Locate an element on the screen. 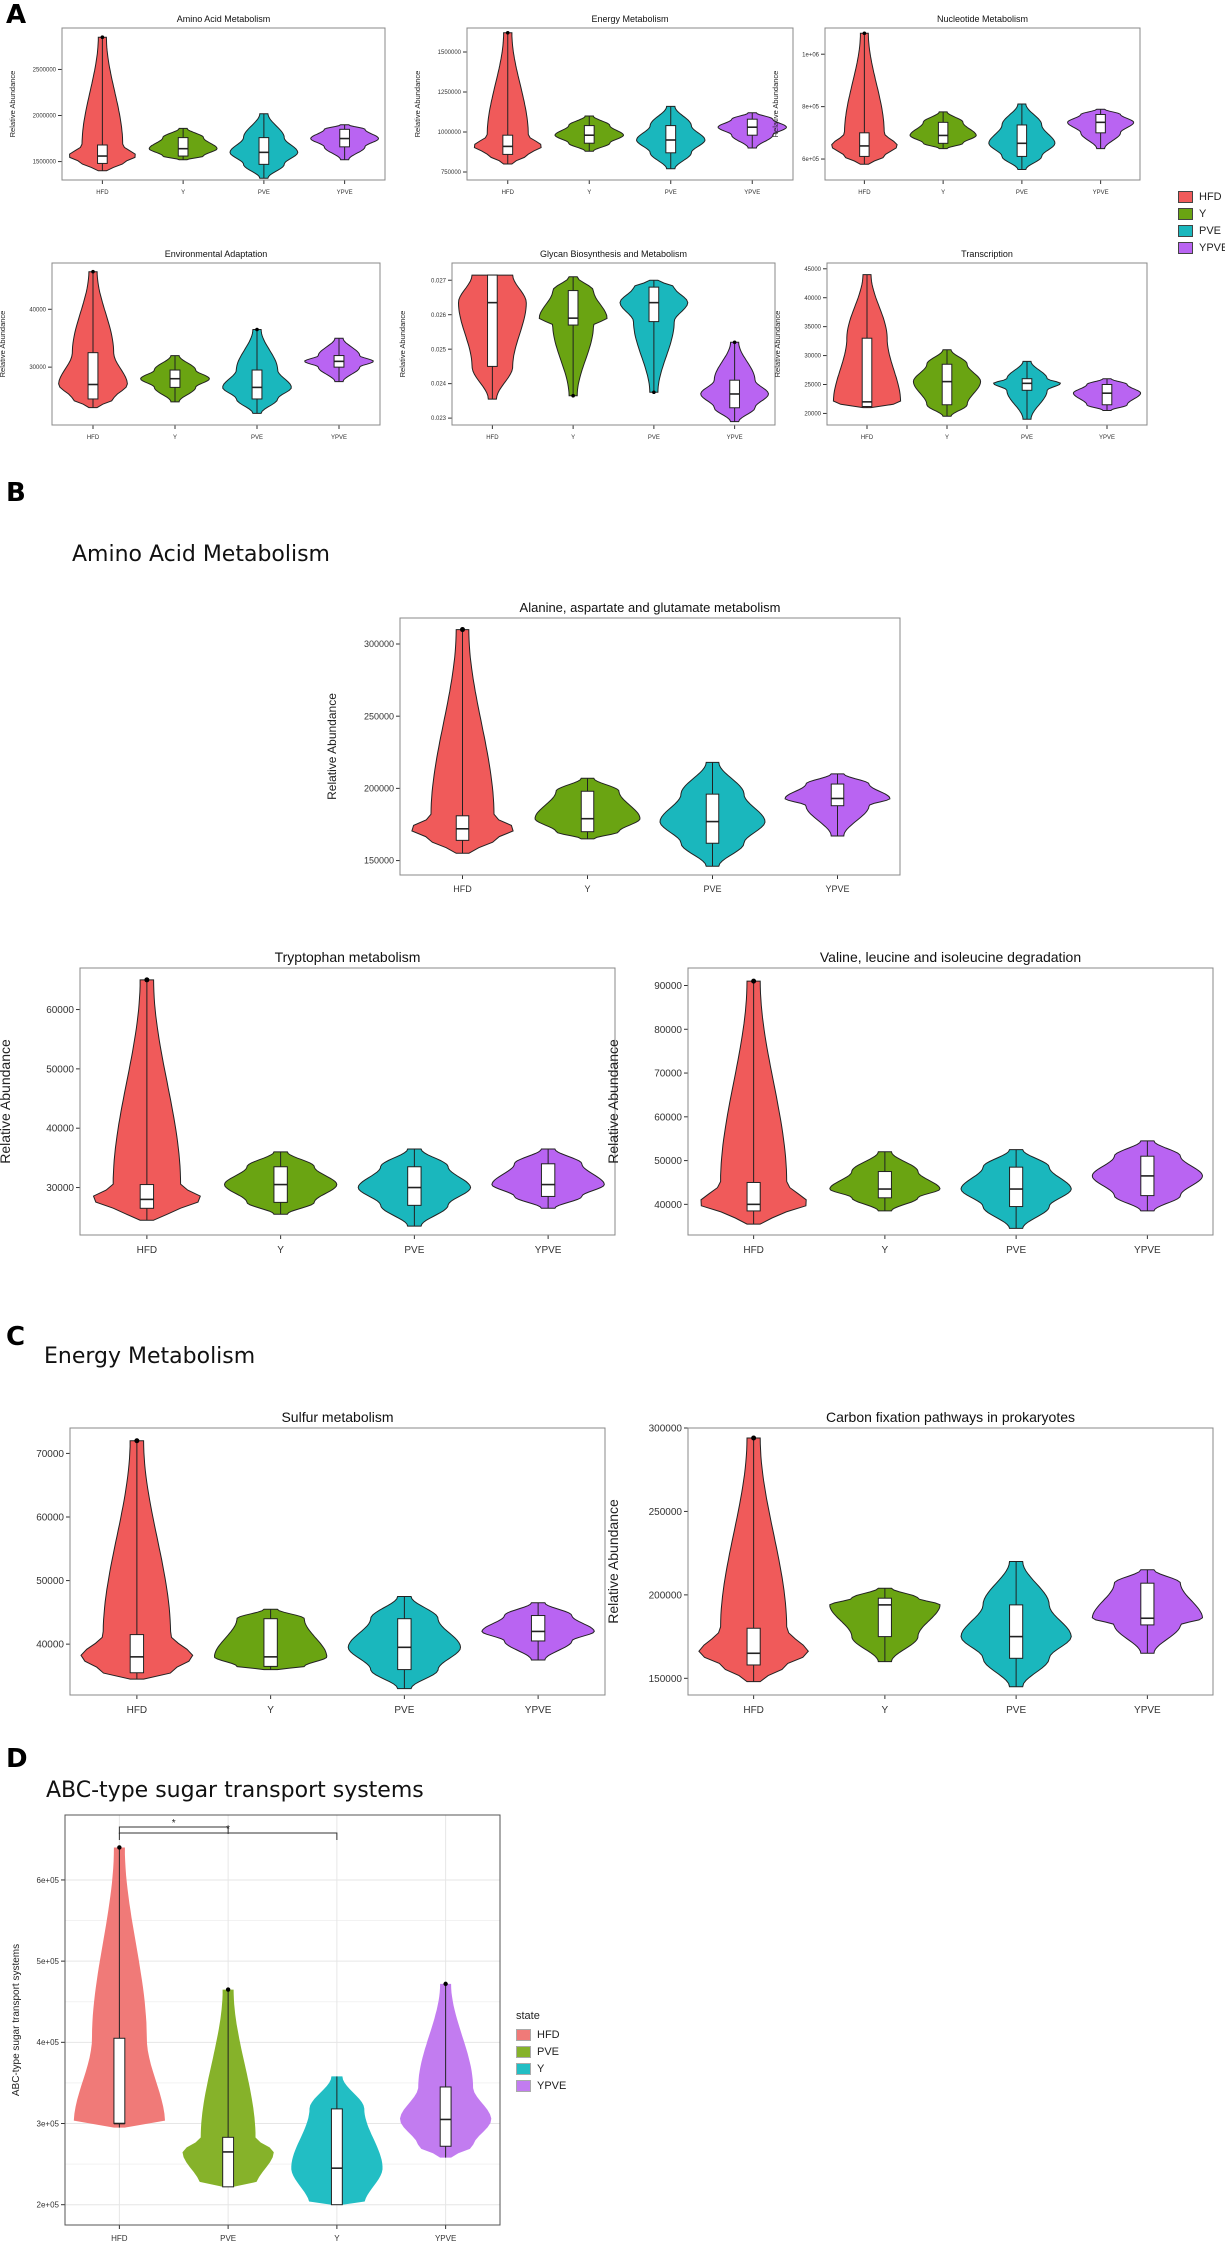 The width and height of the screenshot is (1225, 2262). chart-title: Nucleotide Metabolism is located at coordinates (982, 19).